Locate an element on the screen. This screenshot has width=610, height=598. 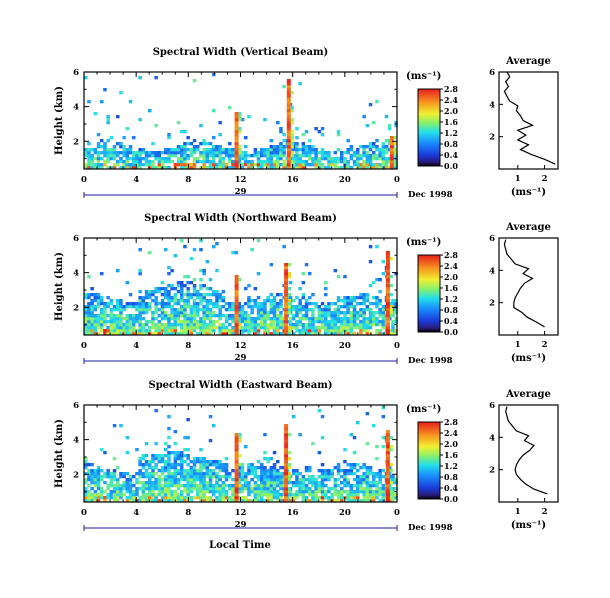
colorbar-tick-label: 0.0 is located at coordinates (451, 499).